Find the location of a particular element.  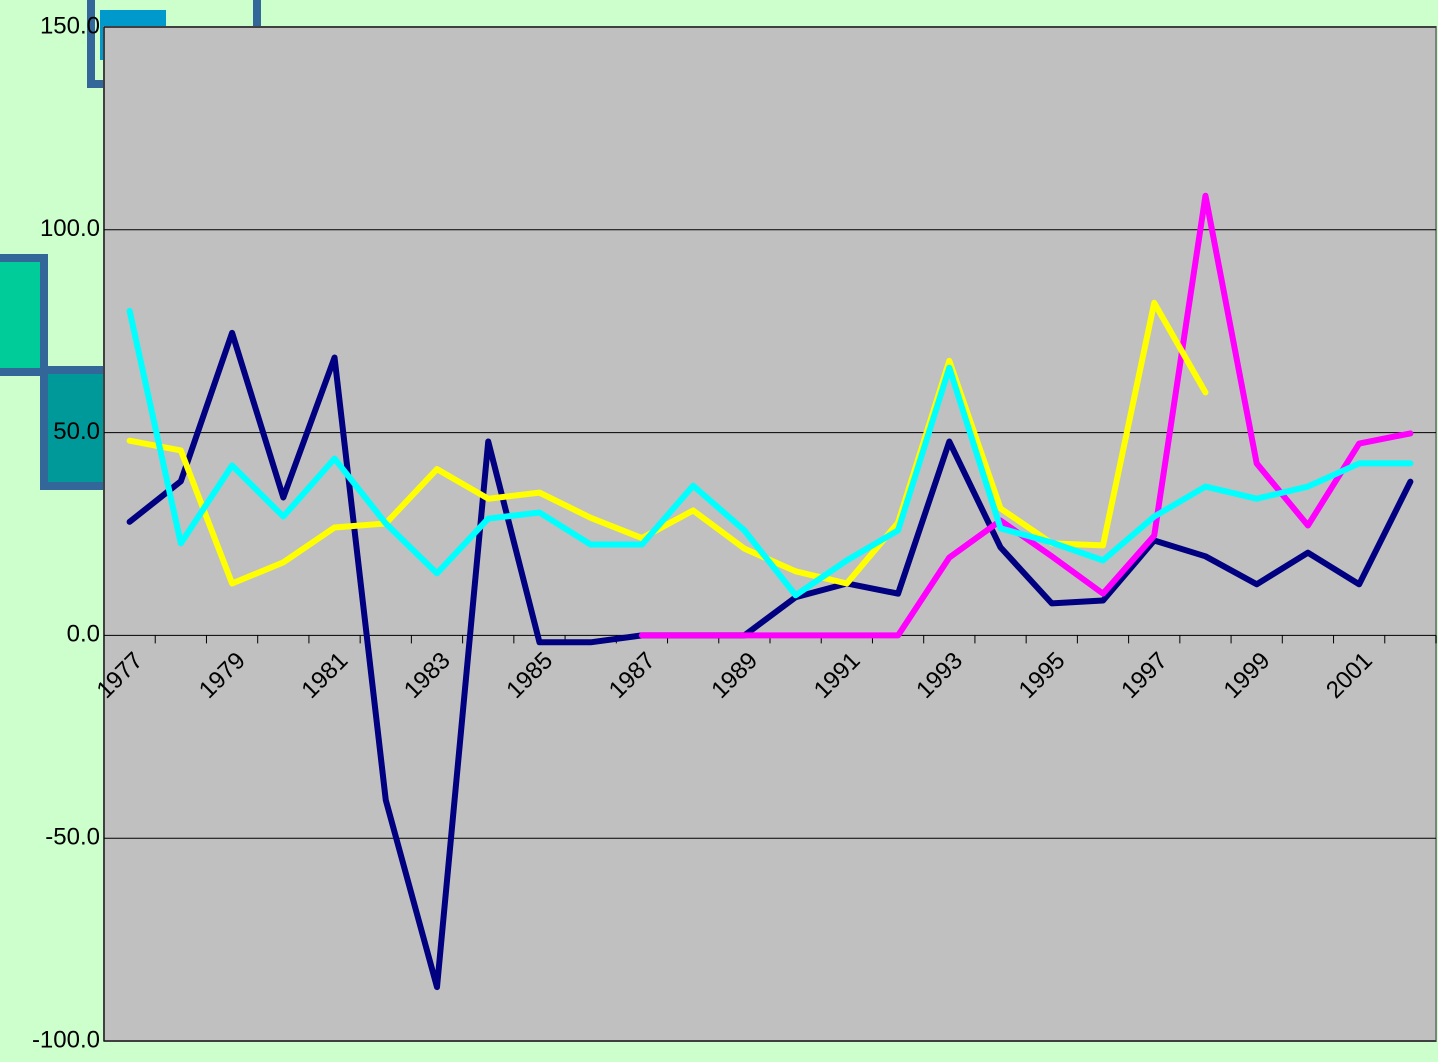

y-tick-label: 0.0 is located at coordinates (83, 634).